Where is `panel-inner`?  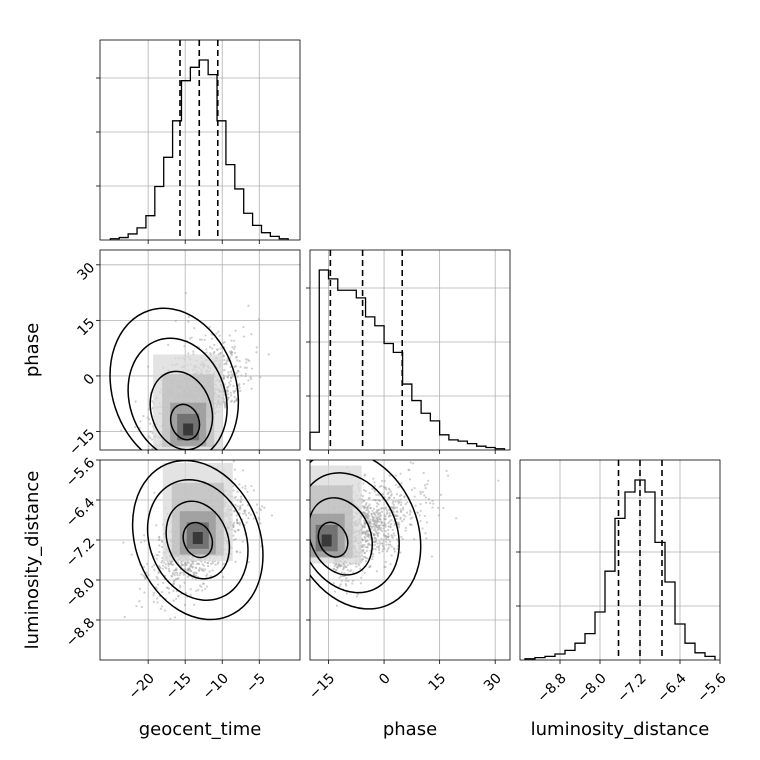
panel-inner is located at coordinates (198, 540).